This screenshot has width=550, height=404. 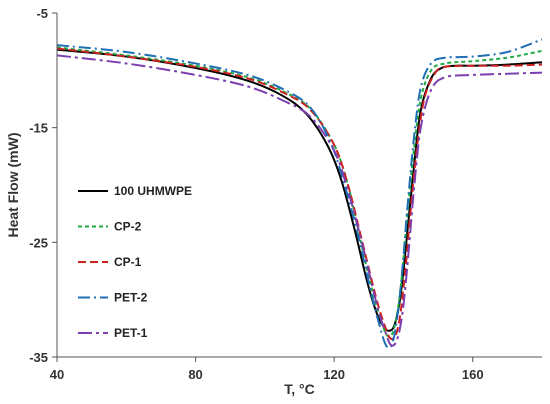 I want to click on legend: 100 UHMWPE CP-2 CP-1 PET-2 PET-1, so click(x=135, y=262).